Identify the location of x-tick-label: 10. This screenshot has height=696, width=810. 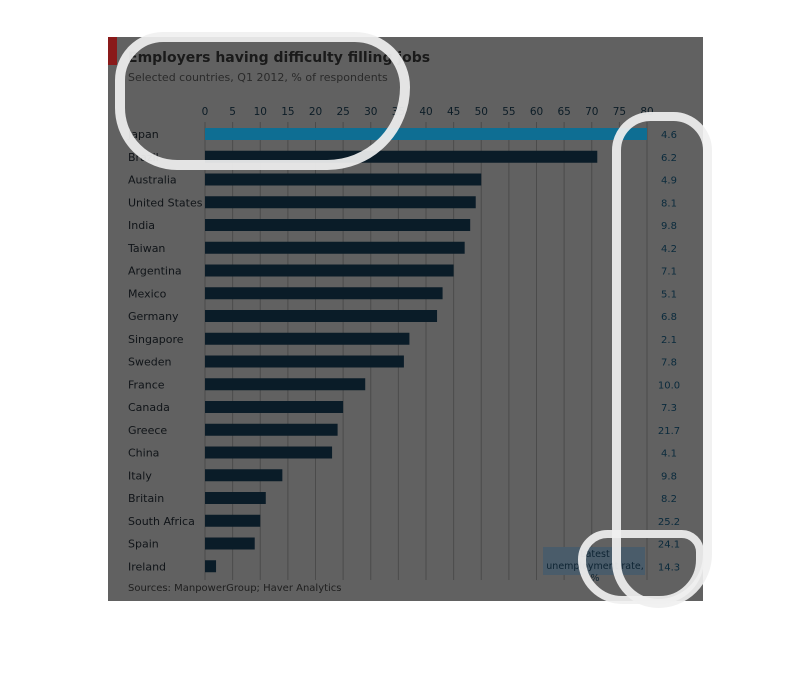
(260, 112).